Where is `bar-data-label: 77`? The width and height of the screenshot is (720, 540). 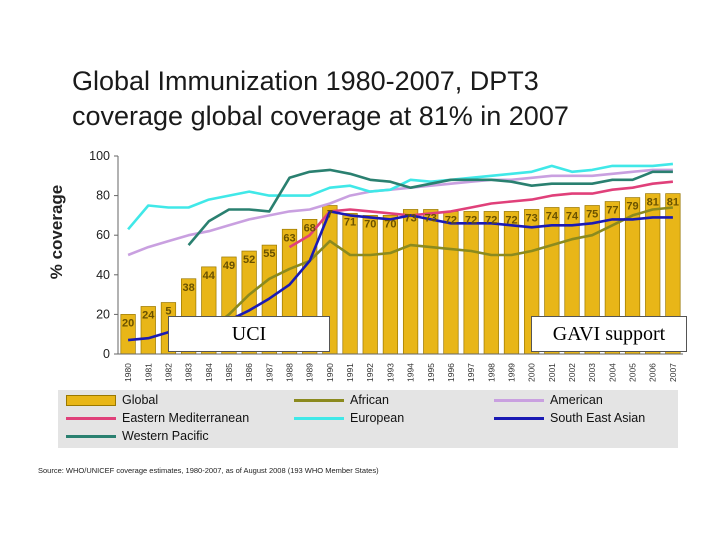 bar-data-label: 77 is located at coordinates (612, 211).